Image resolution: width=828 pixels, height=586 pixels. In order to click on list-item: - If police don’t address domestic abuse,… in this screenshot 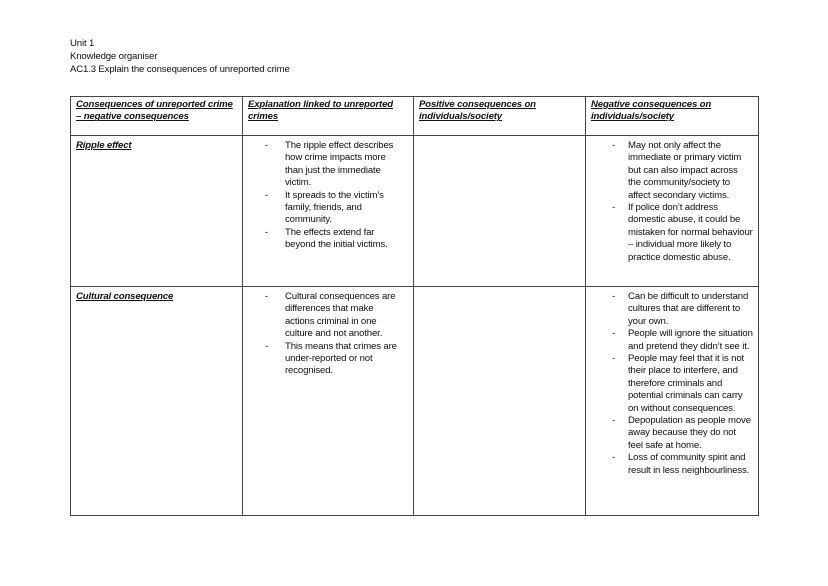, I will do `click(682, 233)`.